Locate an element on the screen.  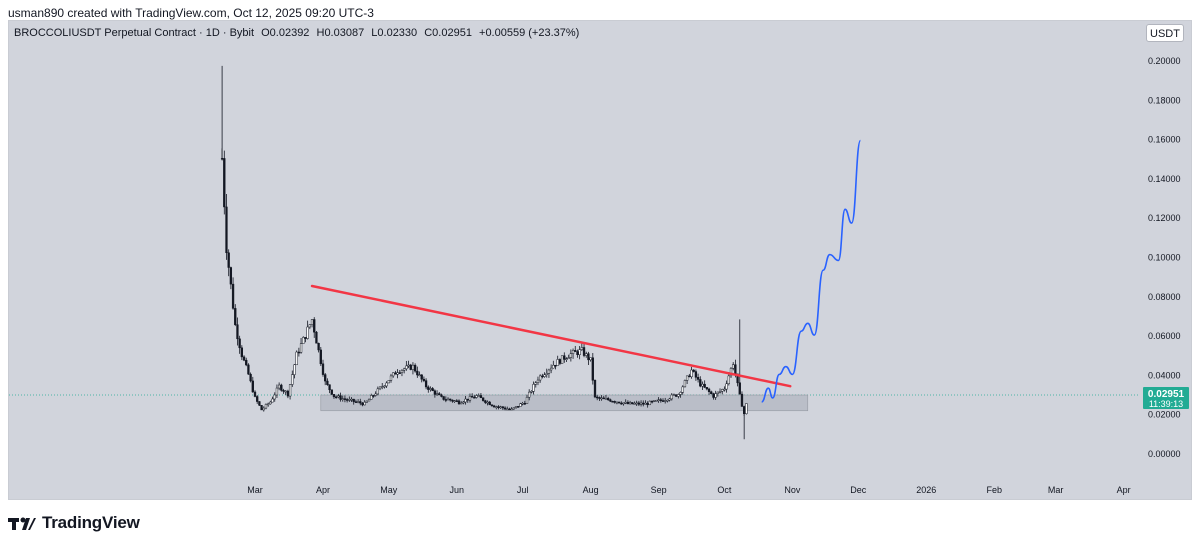
footer: TradingView is located at coordinates (74, 523).